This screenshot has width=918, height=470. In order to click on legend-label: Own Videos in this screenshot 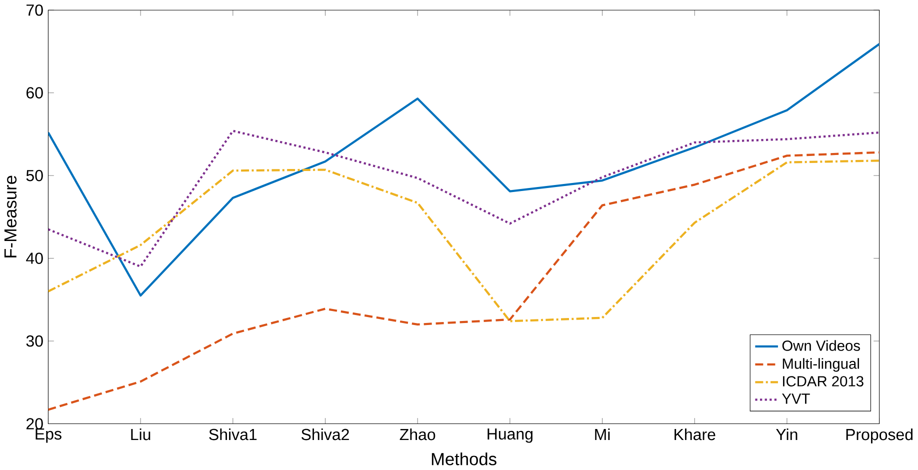, I will do `click(821, 346)`.